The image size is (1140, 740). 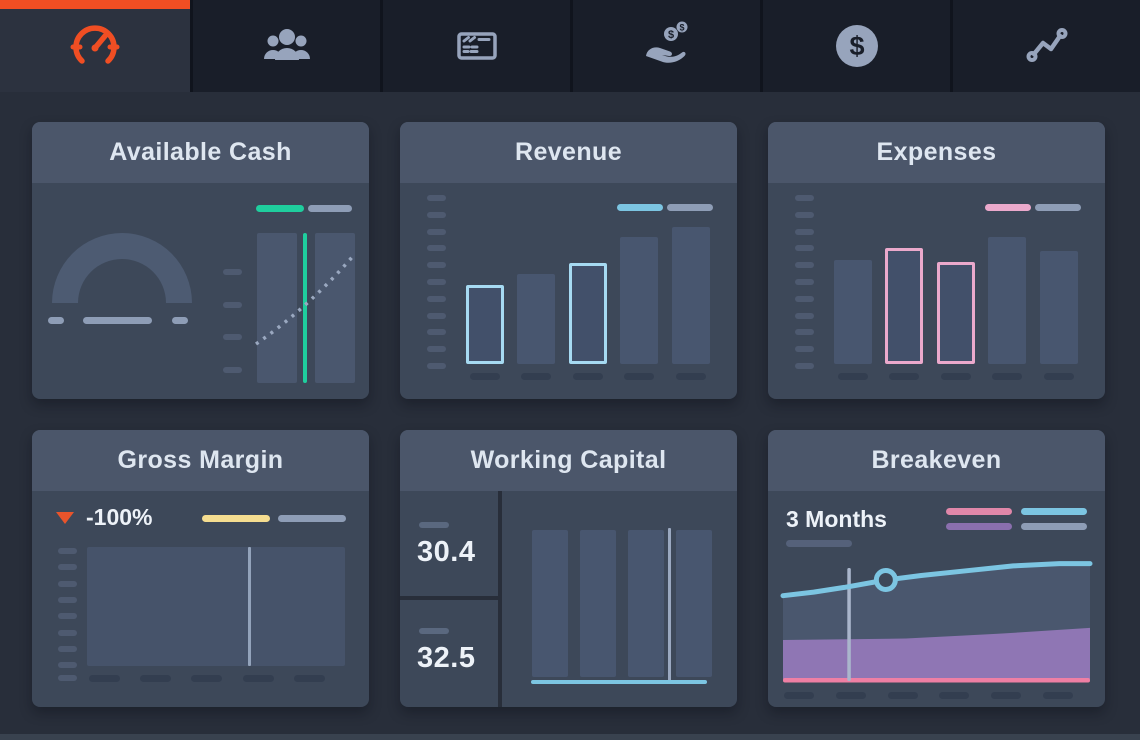 I want to click on gauge-axis-dash, so click(x=117, y=320).